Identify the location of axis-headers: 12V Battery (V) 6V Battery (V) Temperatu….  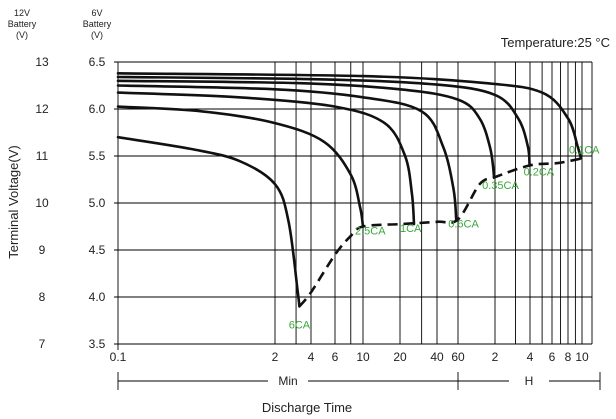
(309, 29).